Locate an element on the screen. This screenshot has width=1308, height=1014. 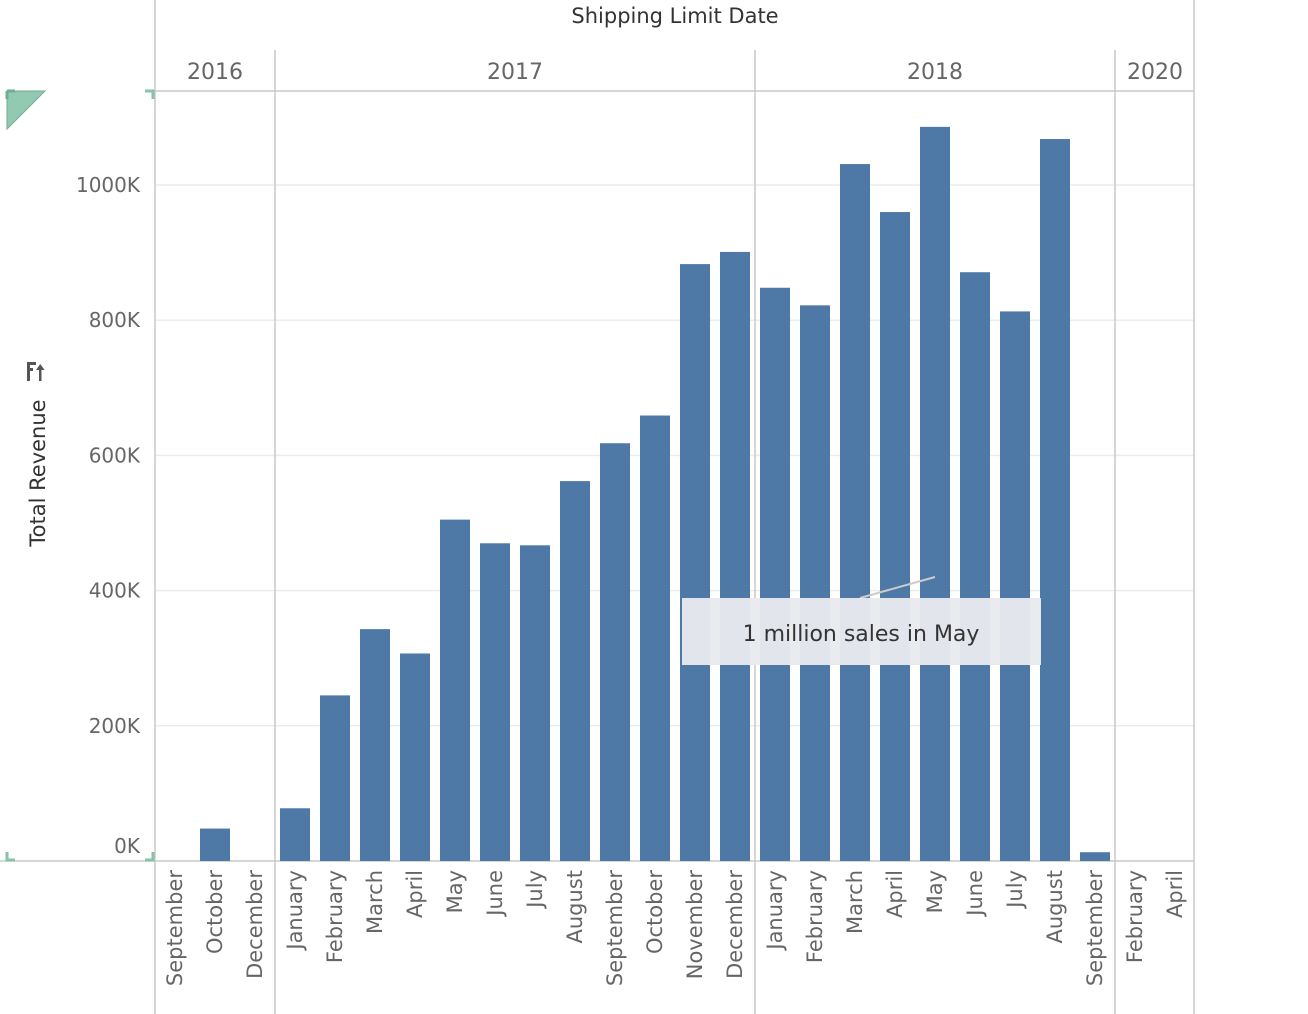
sort-icon is located at coordinates (36, 371).